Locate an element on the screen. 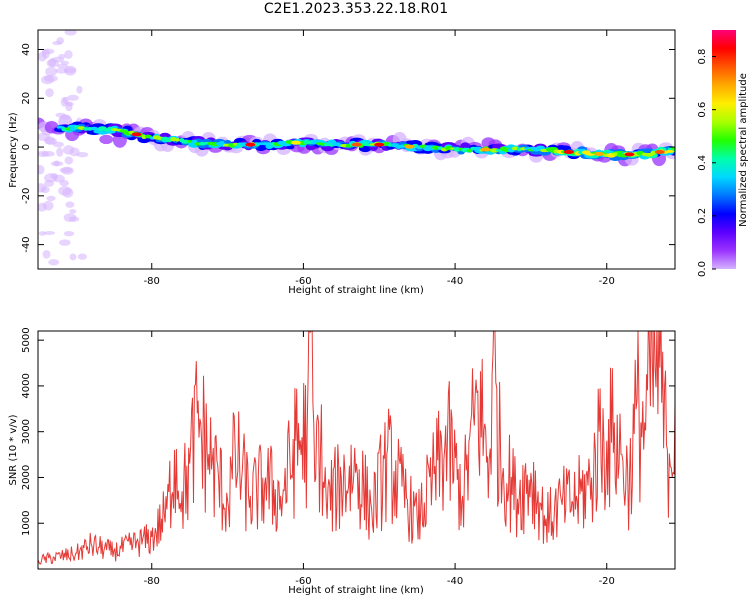 The width and height of the screenshot is (750, 600). colorbar is located at coordinates (724, 149).